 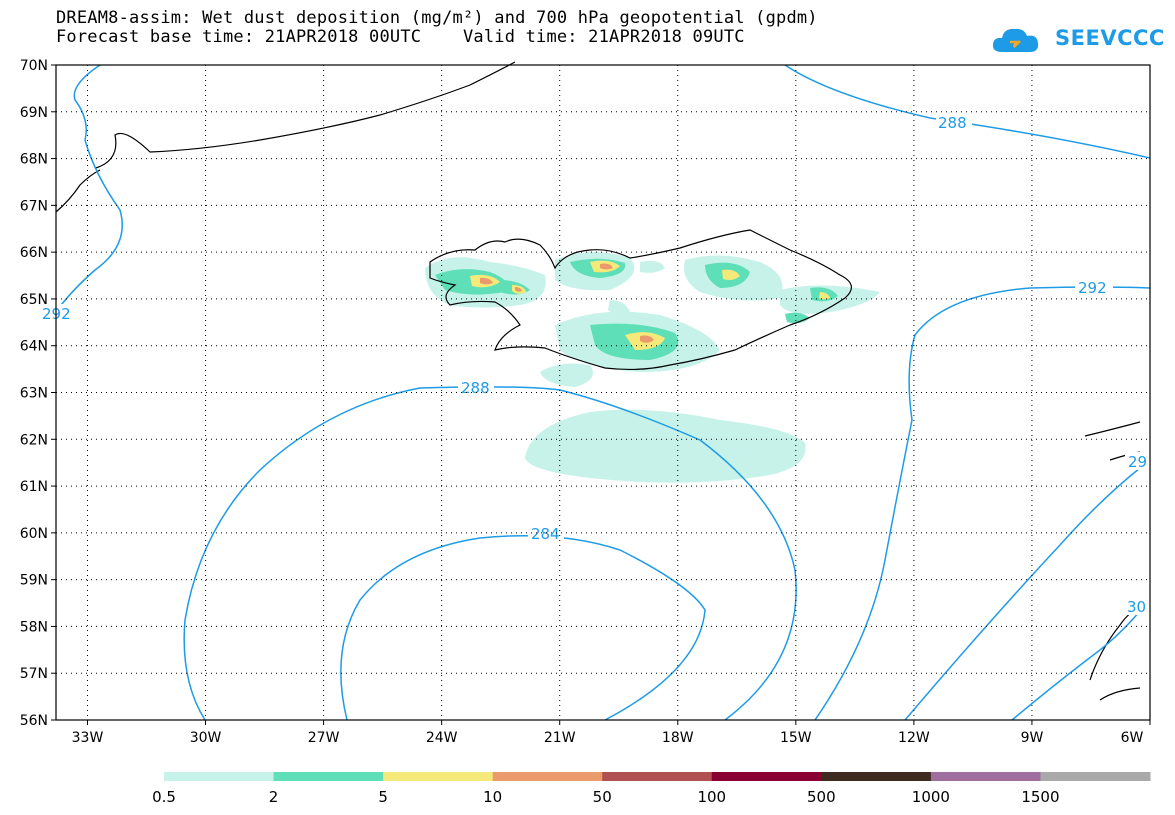 What do you see at coordinates (602, 797) in the screenshot?
I see `colorbar-label: 50` at bounding box center [602, 797].